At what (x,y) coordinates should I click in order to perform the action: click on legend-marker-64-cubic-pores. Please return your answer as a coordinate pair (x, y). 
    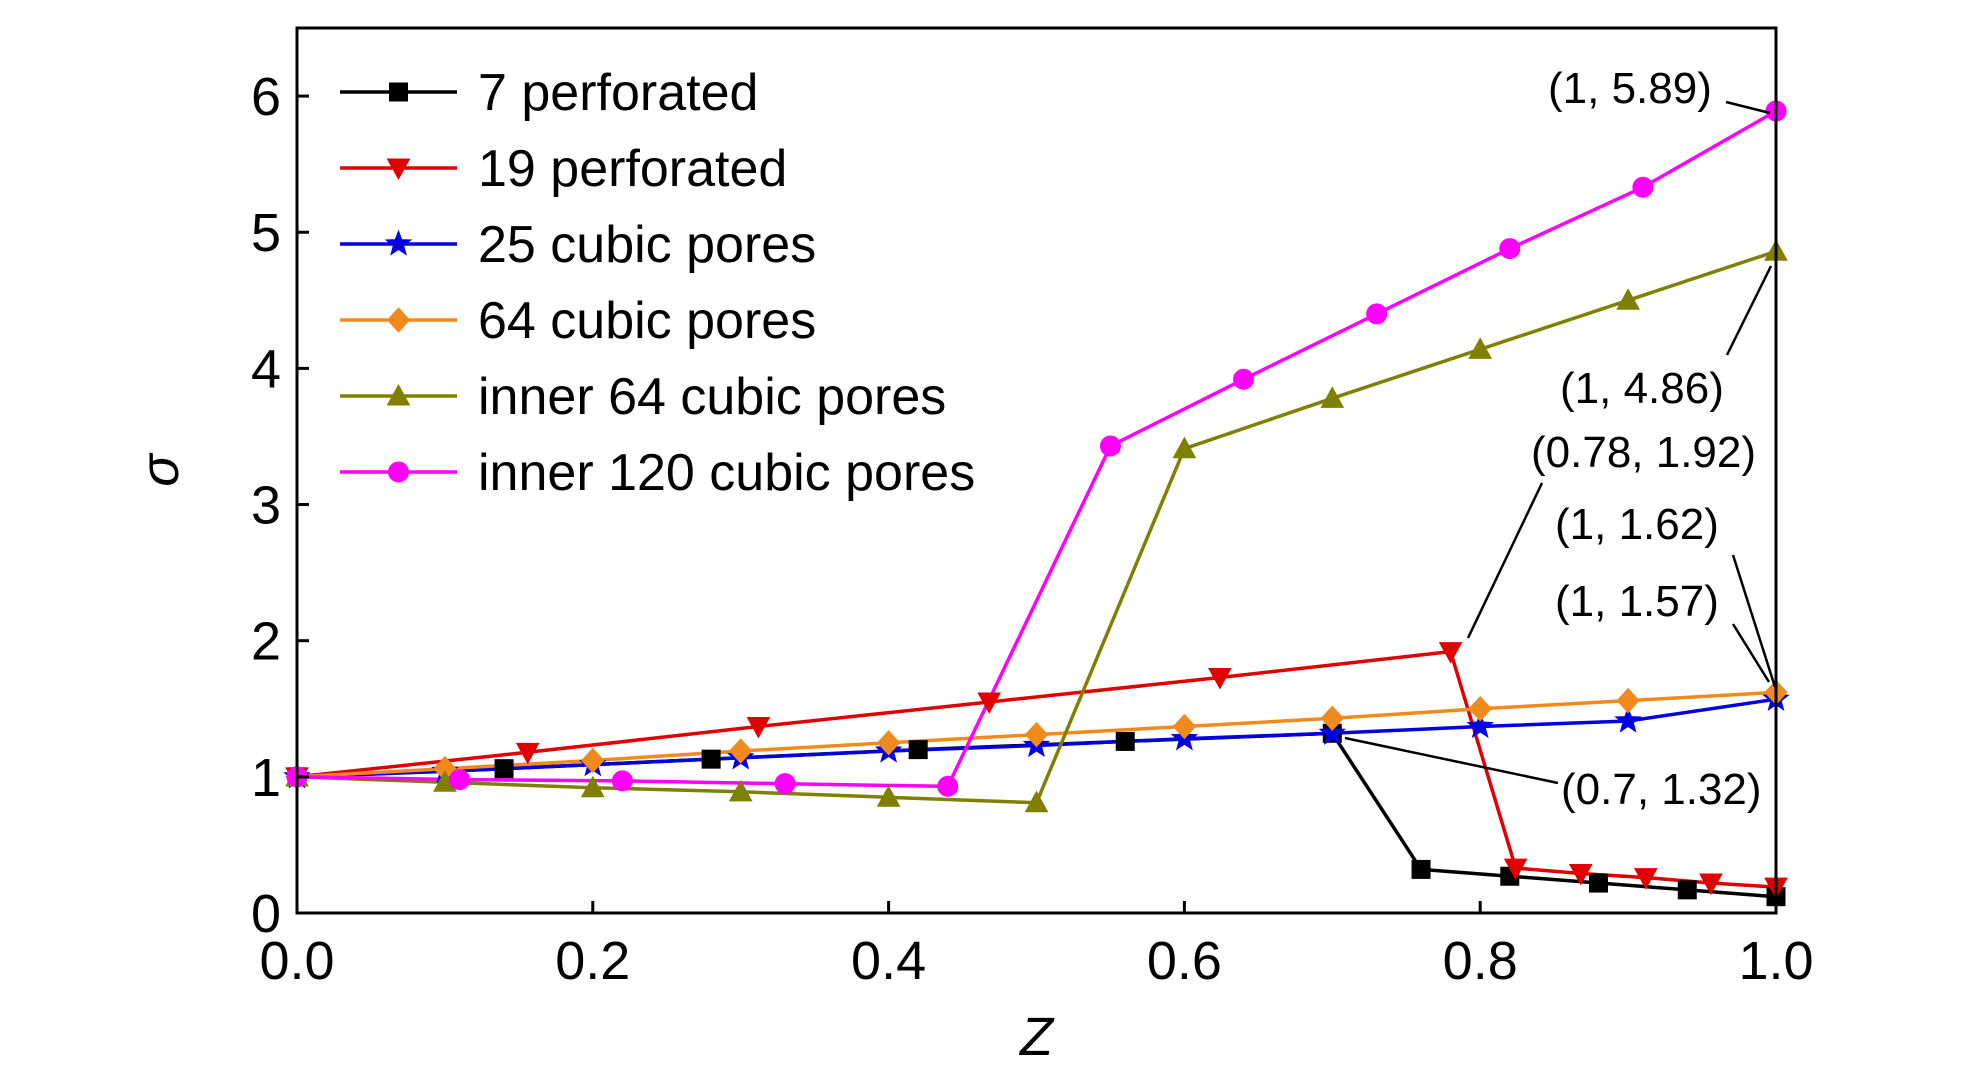
    Looking at the image, I should click on (398, 320).